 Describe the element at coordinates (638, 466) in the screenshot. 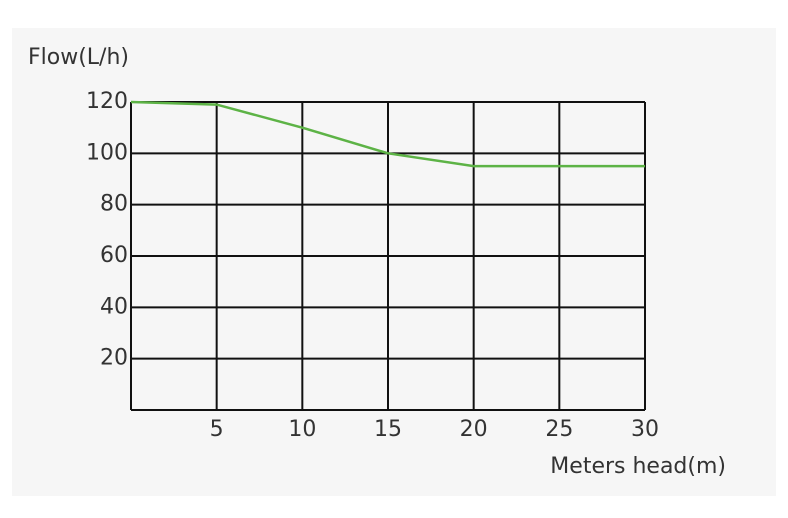

I see `x-axis-label: Meters head(m)` at that location.